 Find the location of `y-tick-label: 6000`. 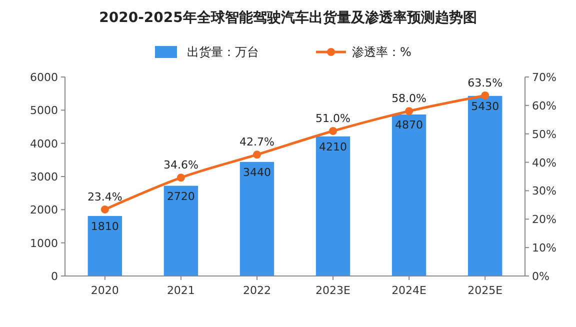

y-tick-label: 6000 is located at coordinates (44, 77).